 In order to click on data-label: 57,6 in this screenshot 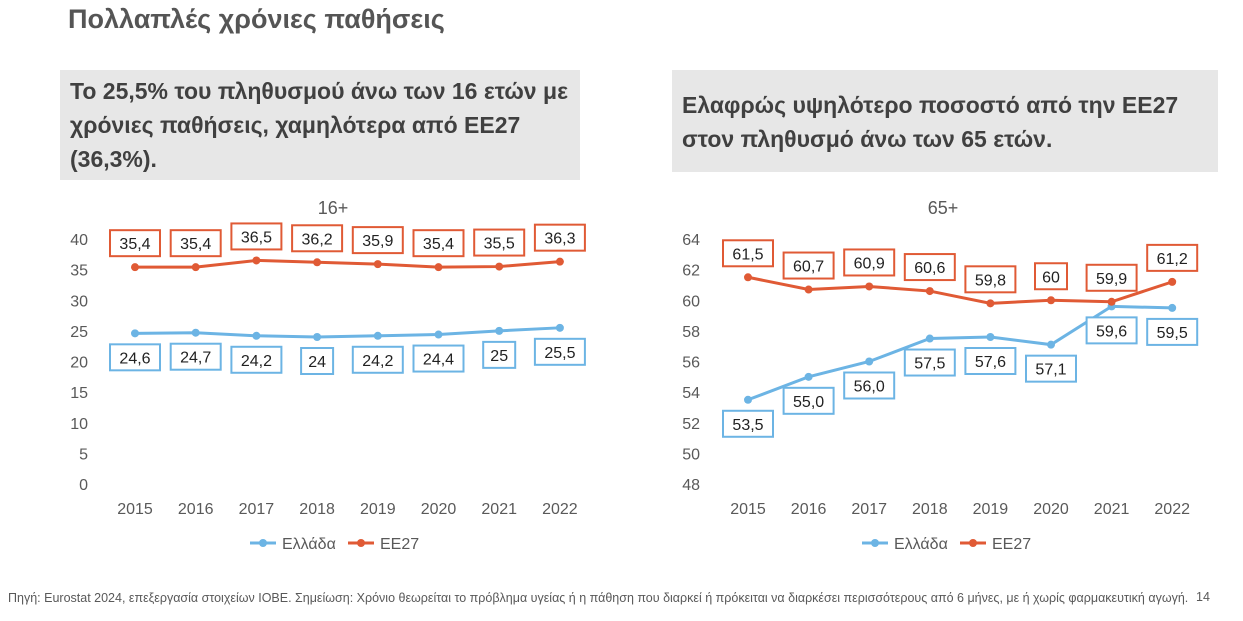, I will do `click(990, 362)`.